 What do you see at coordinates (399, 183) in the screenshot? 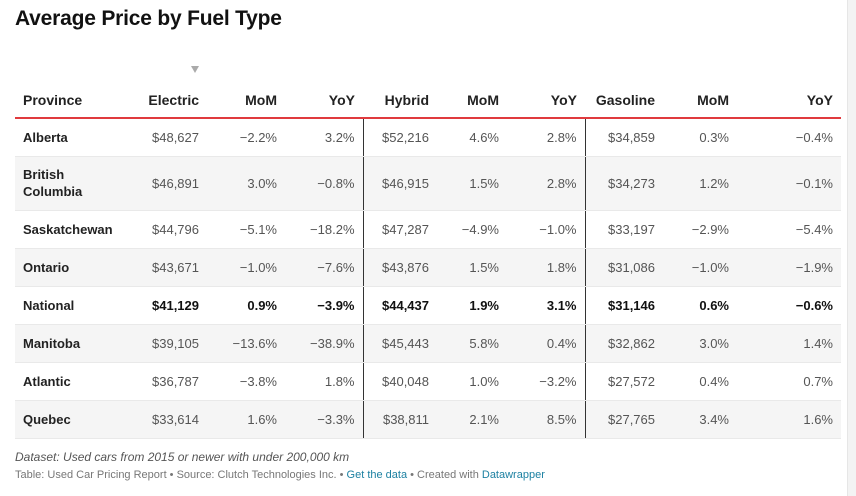
I see `value-cell: $46,915` at bounding box center [399, 183].